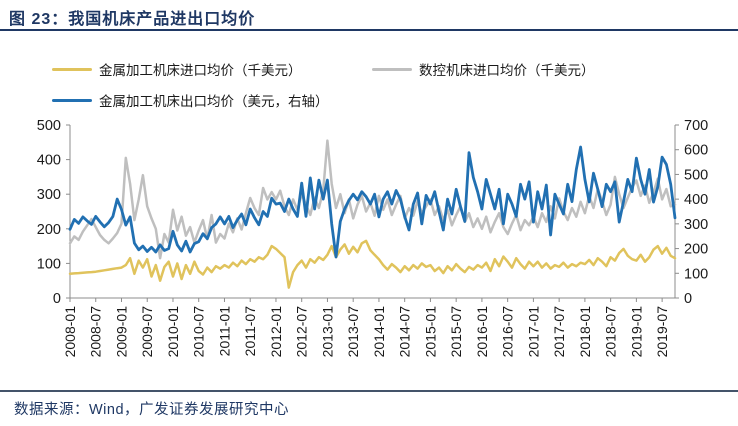  I want to click on right-axis-tick-label: 0, so click(688, 299).